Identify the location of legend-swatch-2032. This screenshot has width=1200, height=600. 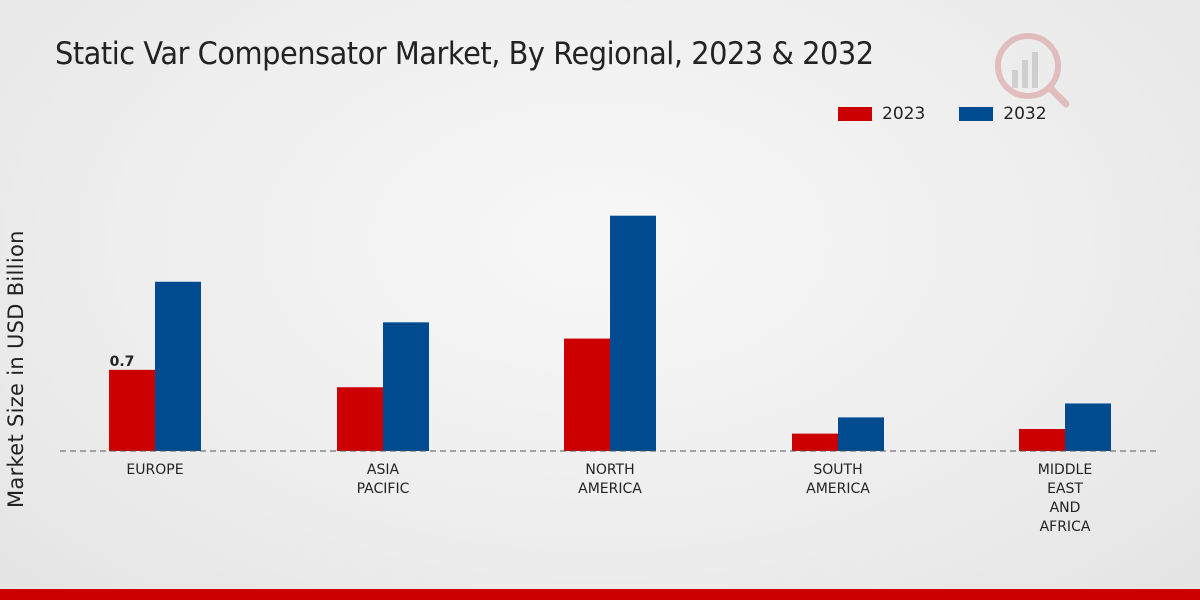
(976, 114).